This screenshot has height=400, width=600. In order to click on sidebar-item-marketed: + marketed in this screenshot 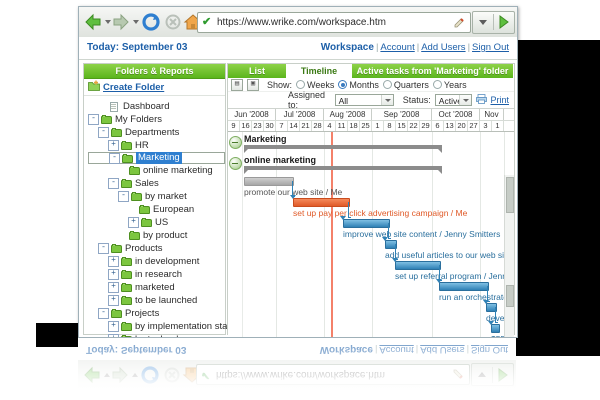, I will do `click(156, 287)`.